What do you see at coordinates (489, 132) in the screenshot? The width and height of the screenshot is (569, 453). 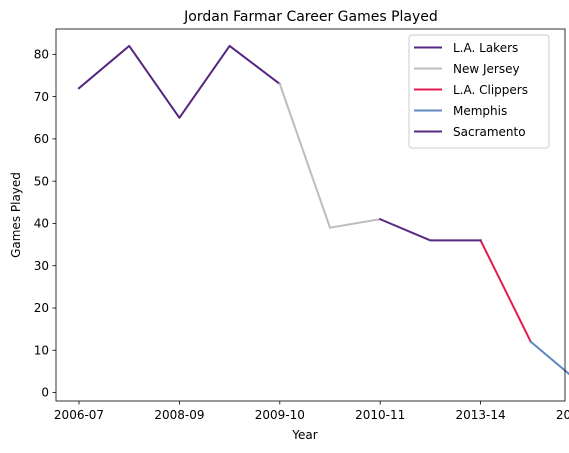 I see `legend-label: Sacramento` at bounding box center [489, 132].